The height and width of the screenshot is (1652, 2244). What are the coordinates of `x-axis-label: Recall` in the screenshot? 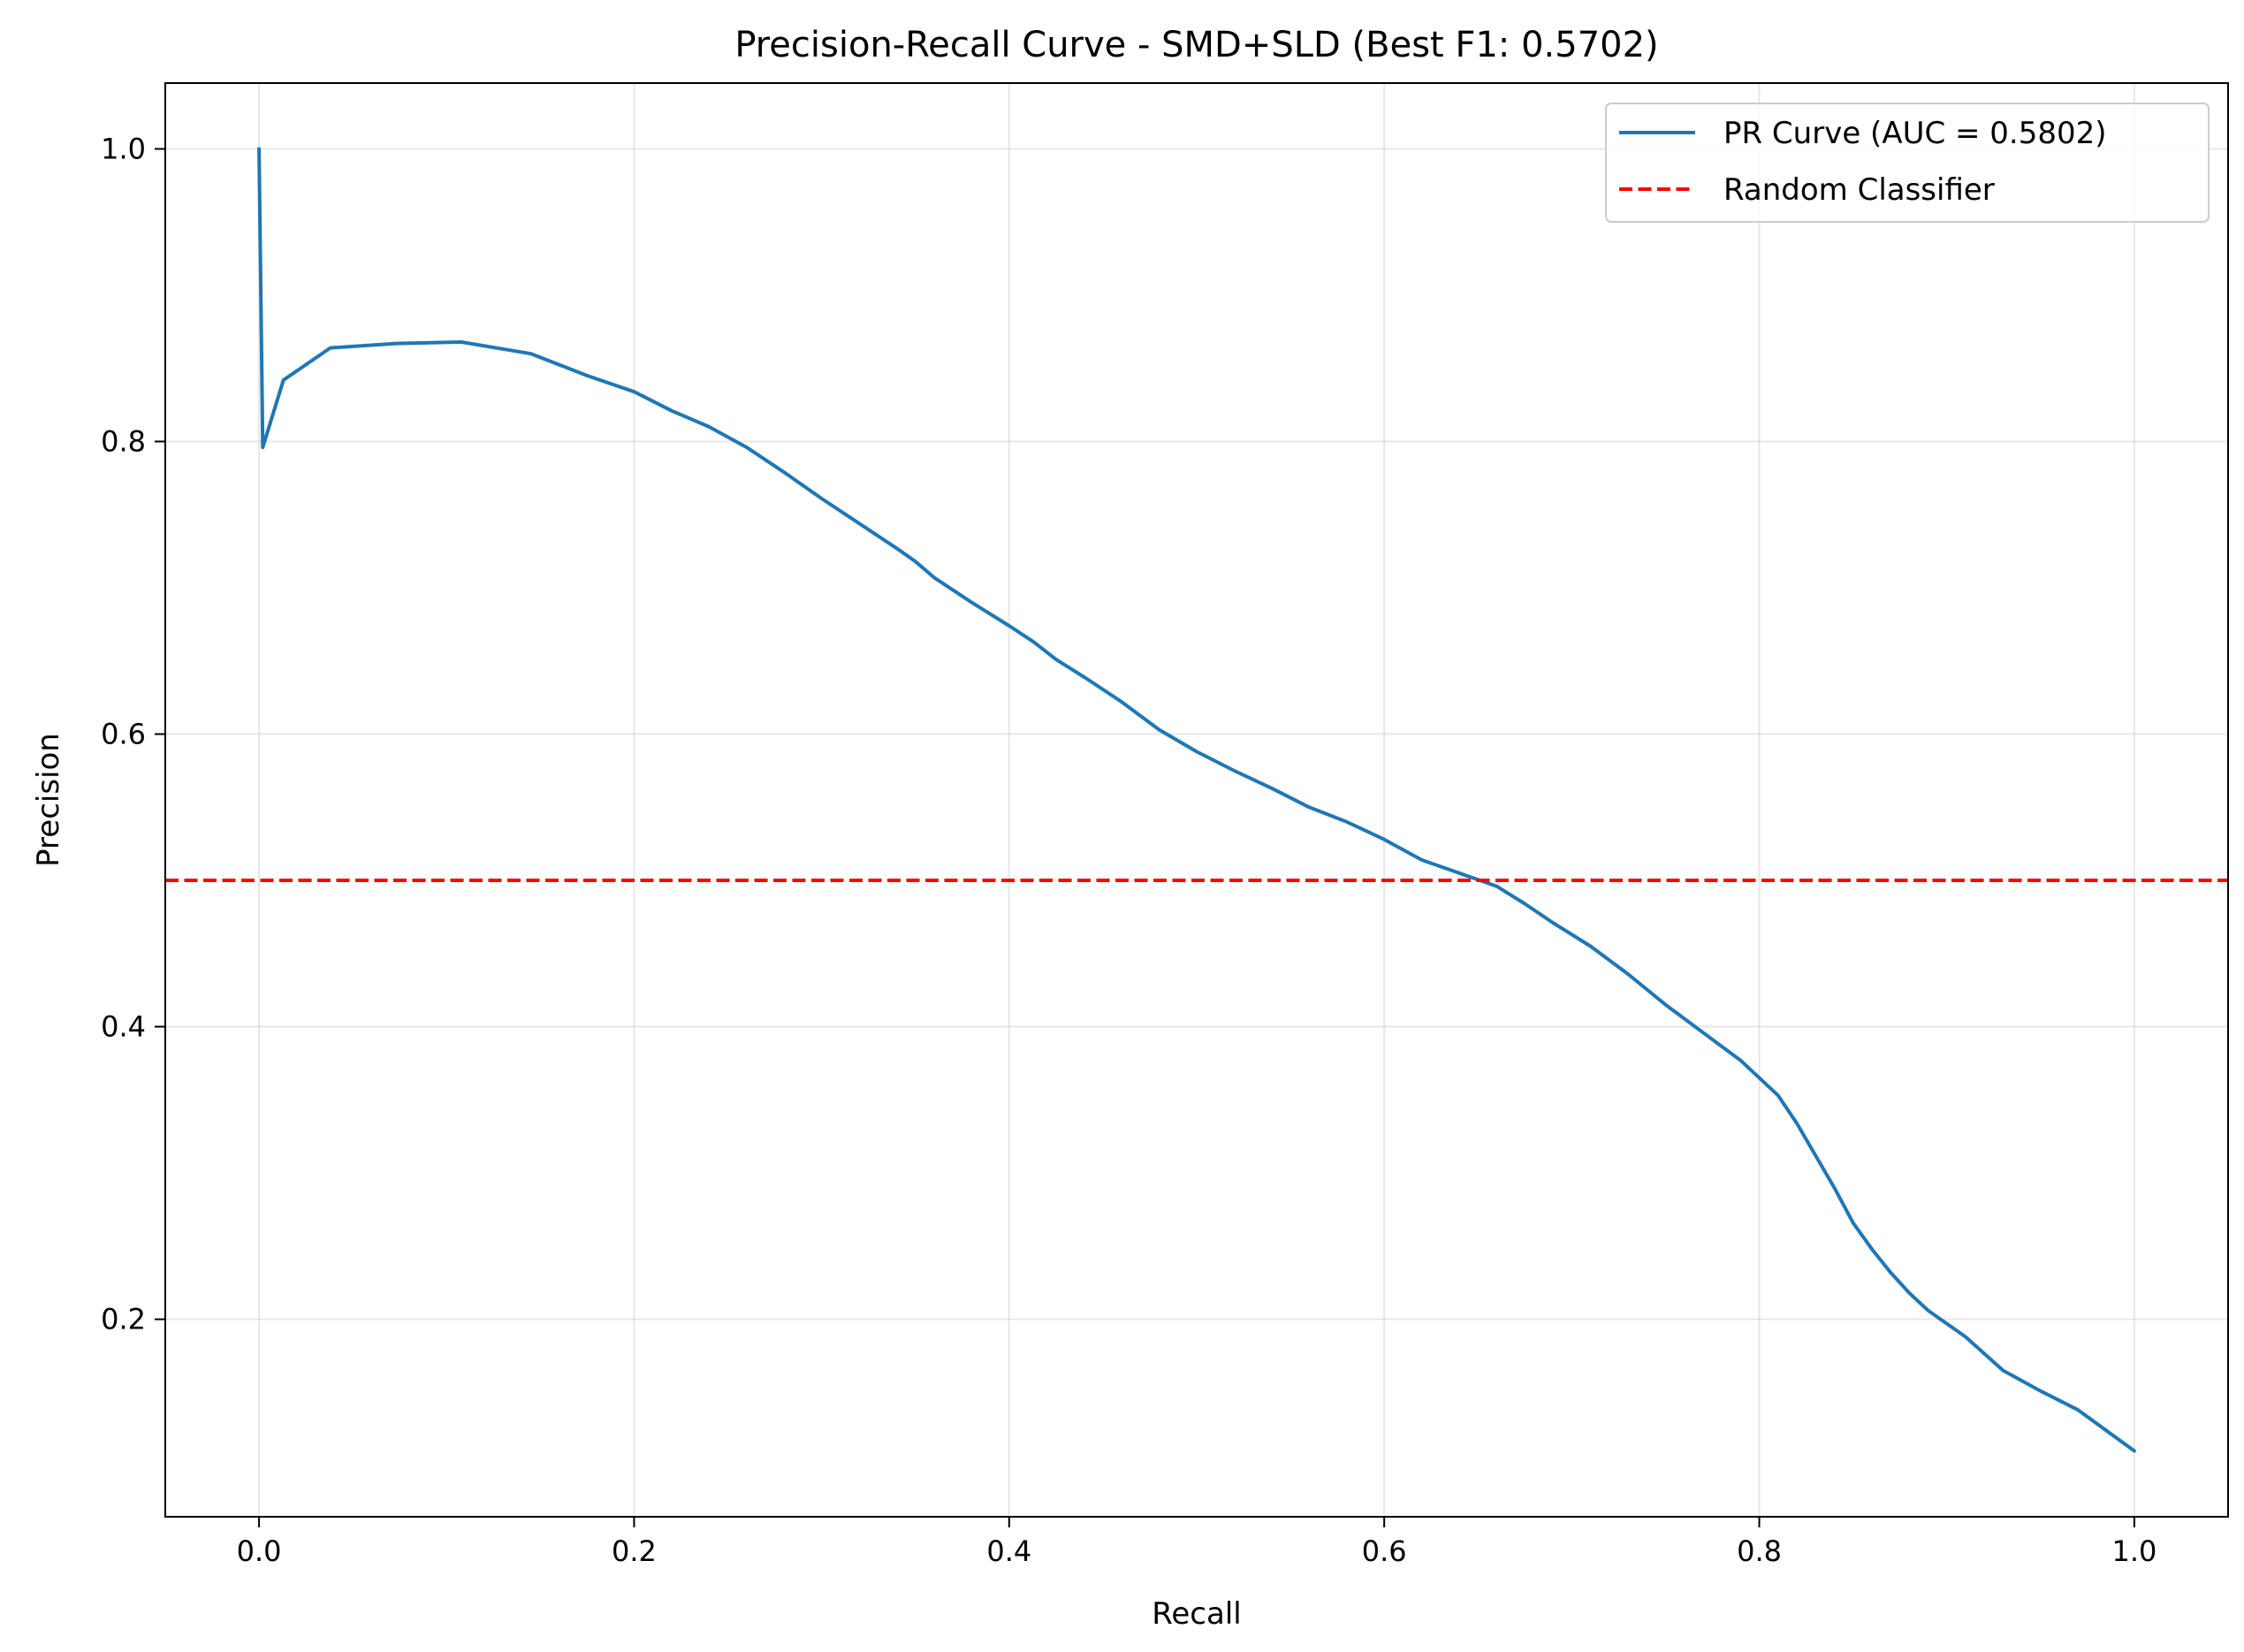 It's located at (1196, 1614).